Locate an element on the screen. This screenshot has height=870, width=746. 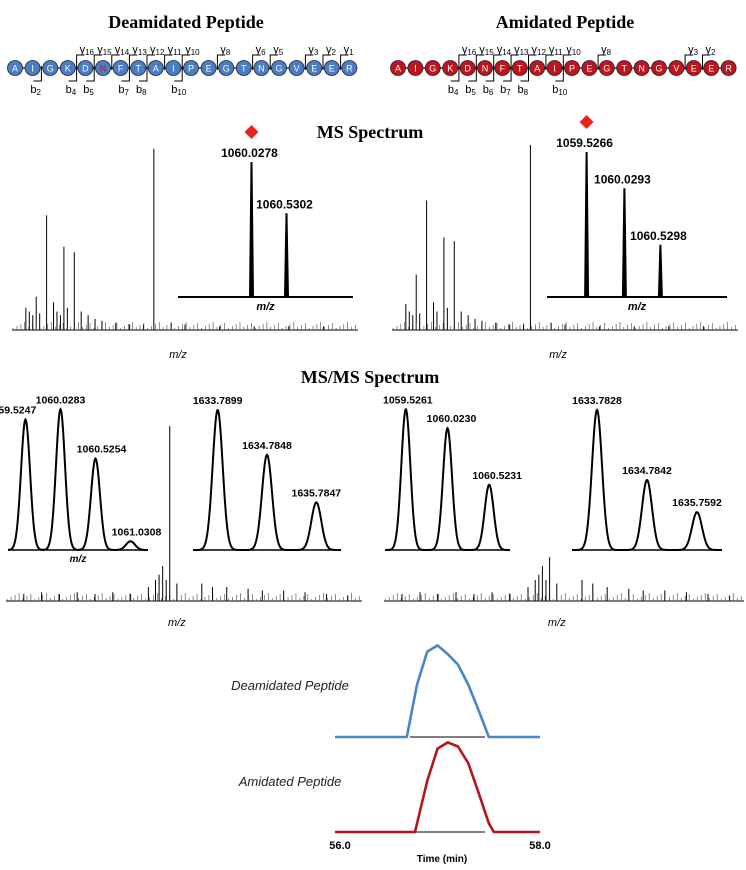
ms-spectrum-deamidated: m/z 1060.0278 1060.5302 m/z is located at coordinates (185, 243).